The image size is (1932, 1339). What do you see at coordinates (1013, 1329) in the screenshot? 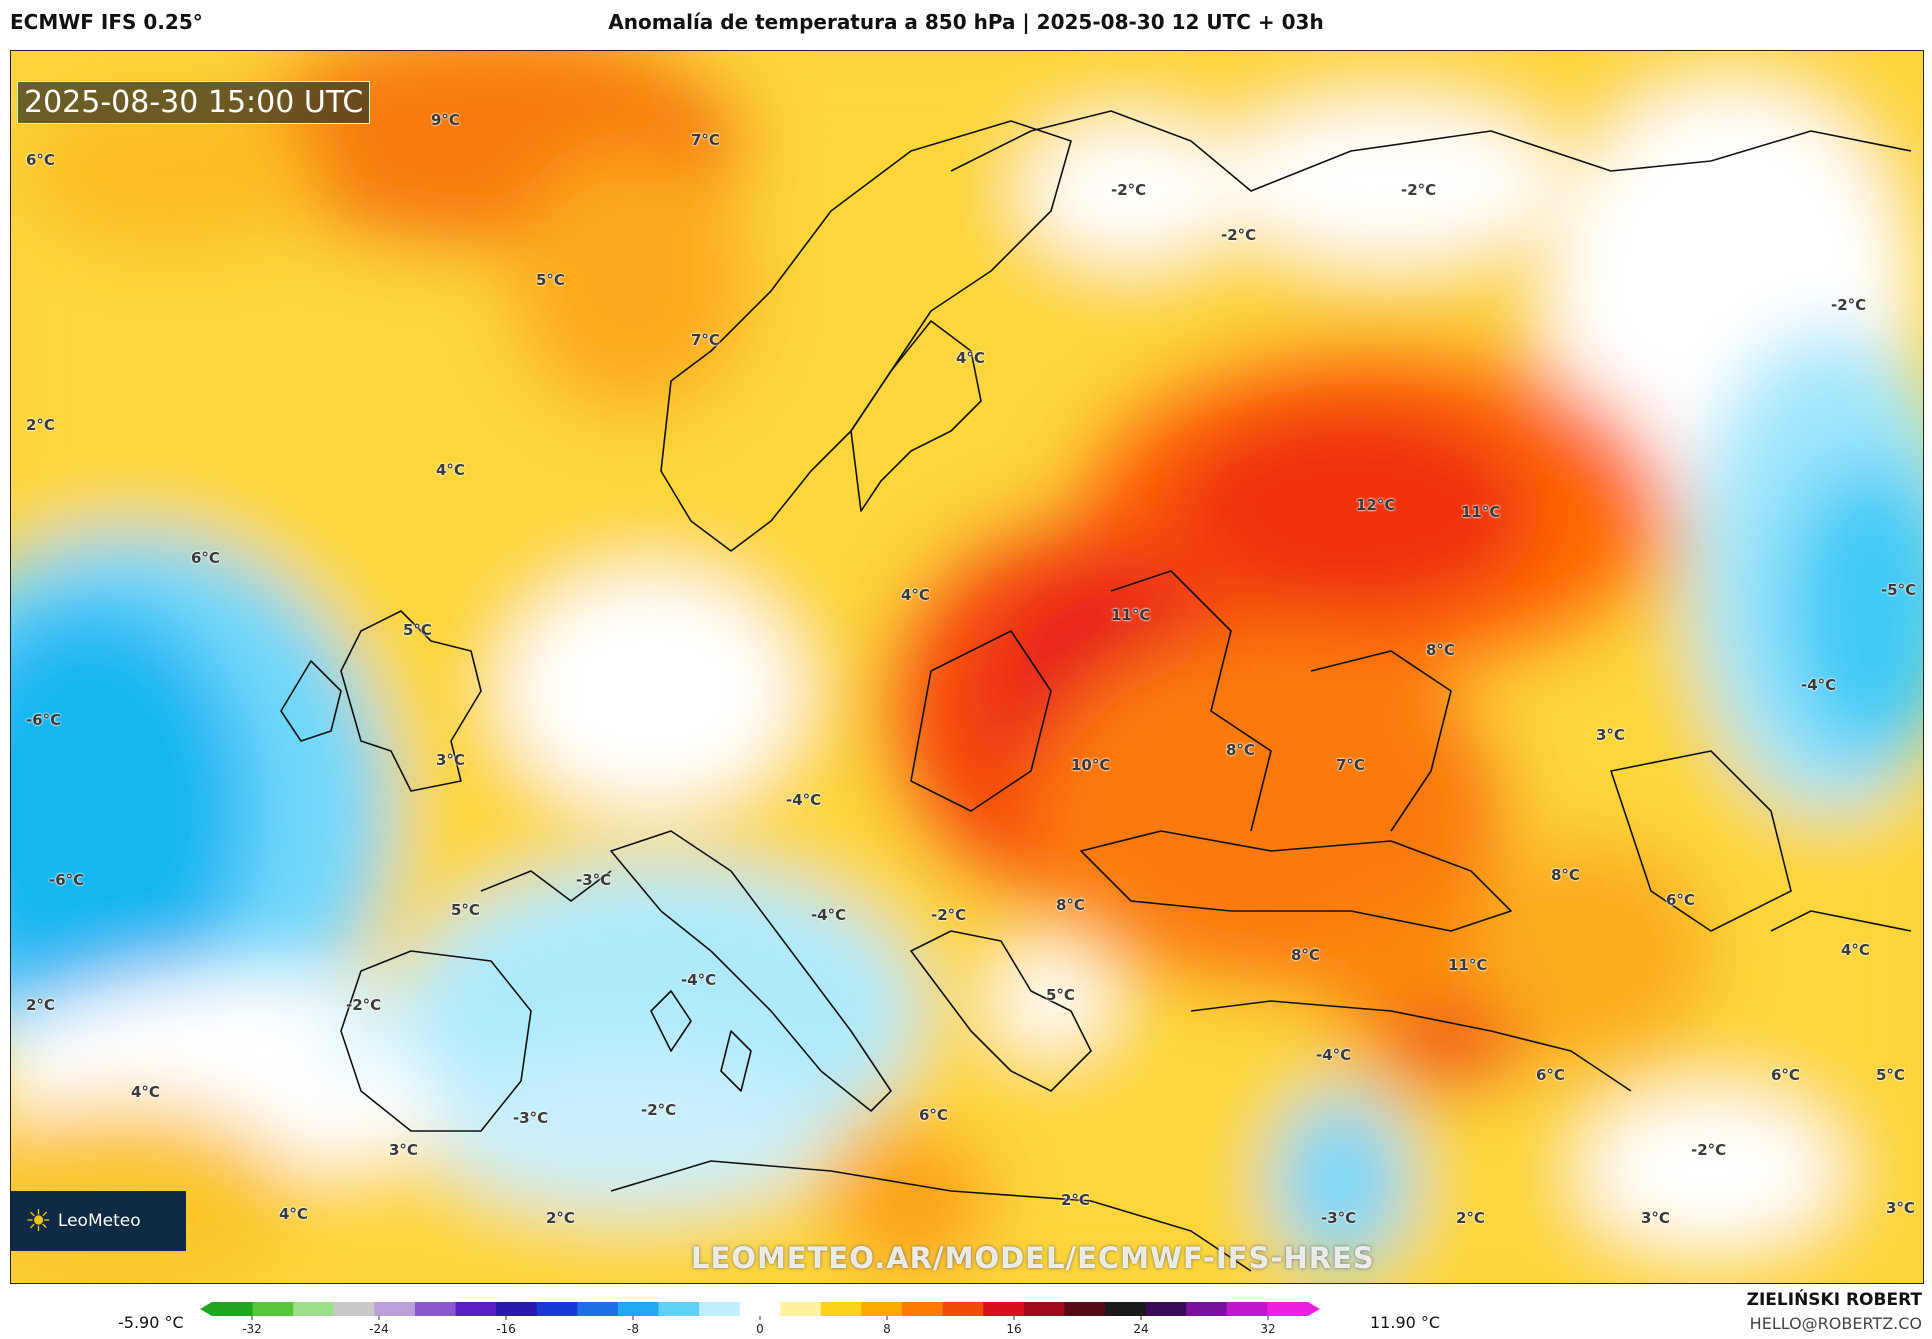
I see `colorbar-tick-label: 16` at bounding box center [1013, 1329].